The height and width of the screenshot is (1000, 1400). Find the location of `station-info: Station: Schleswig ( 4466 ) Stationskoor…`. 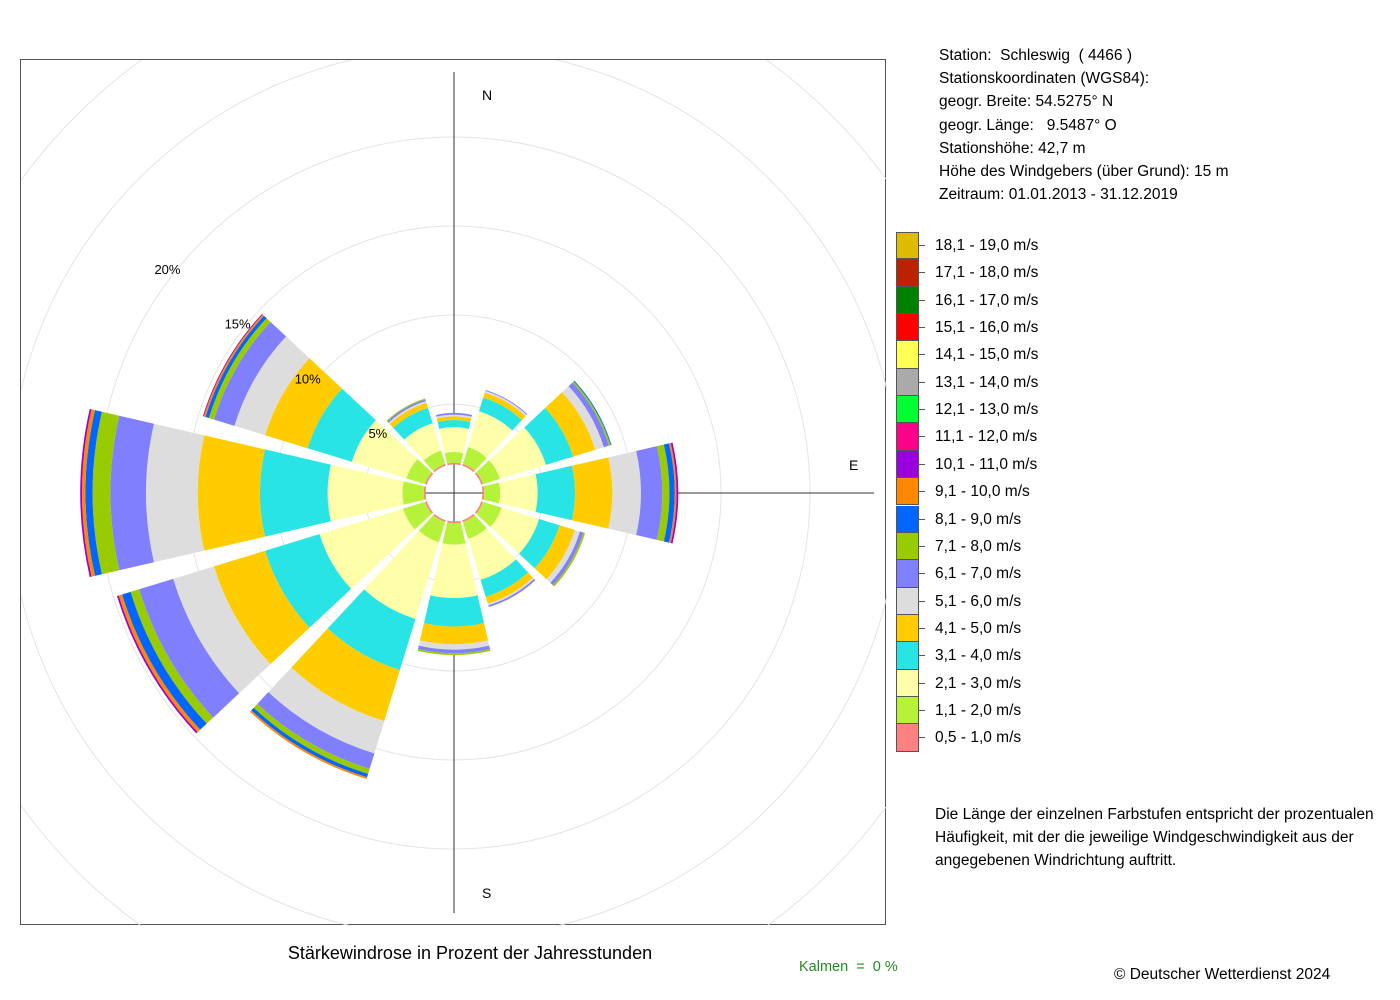

station-info: Station: Schleswig ( 4466 ) Stationskoor… is located at coordinates (1083, 125).